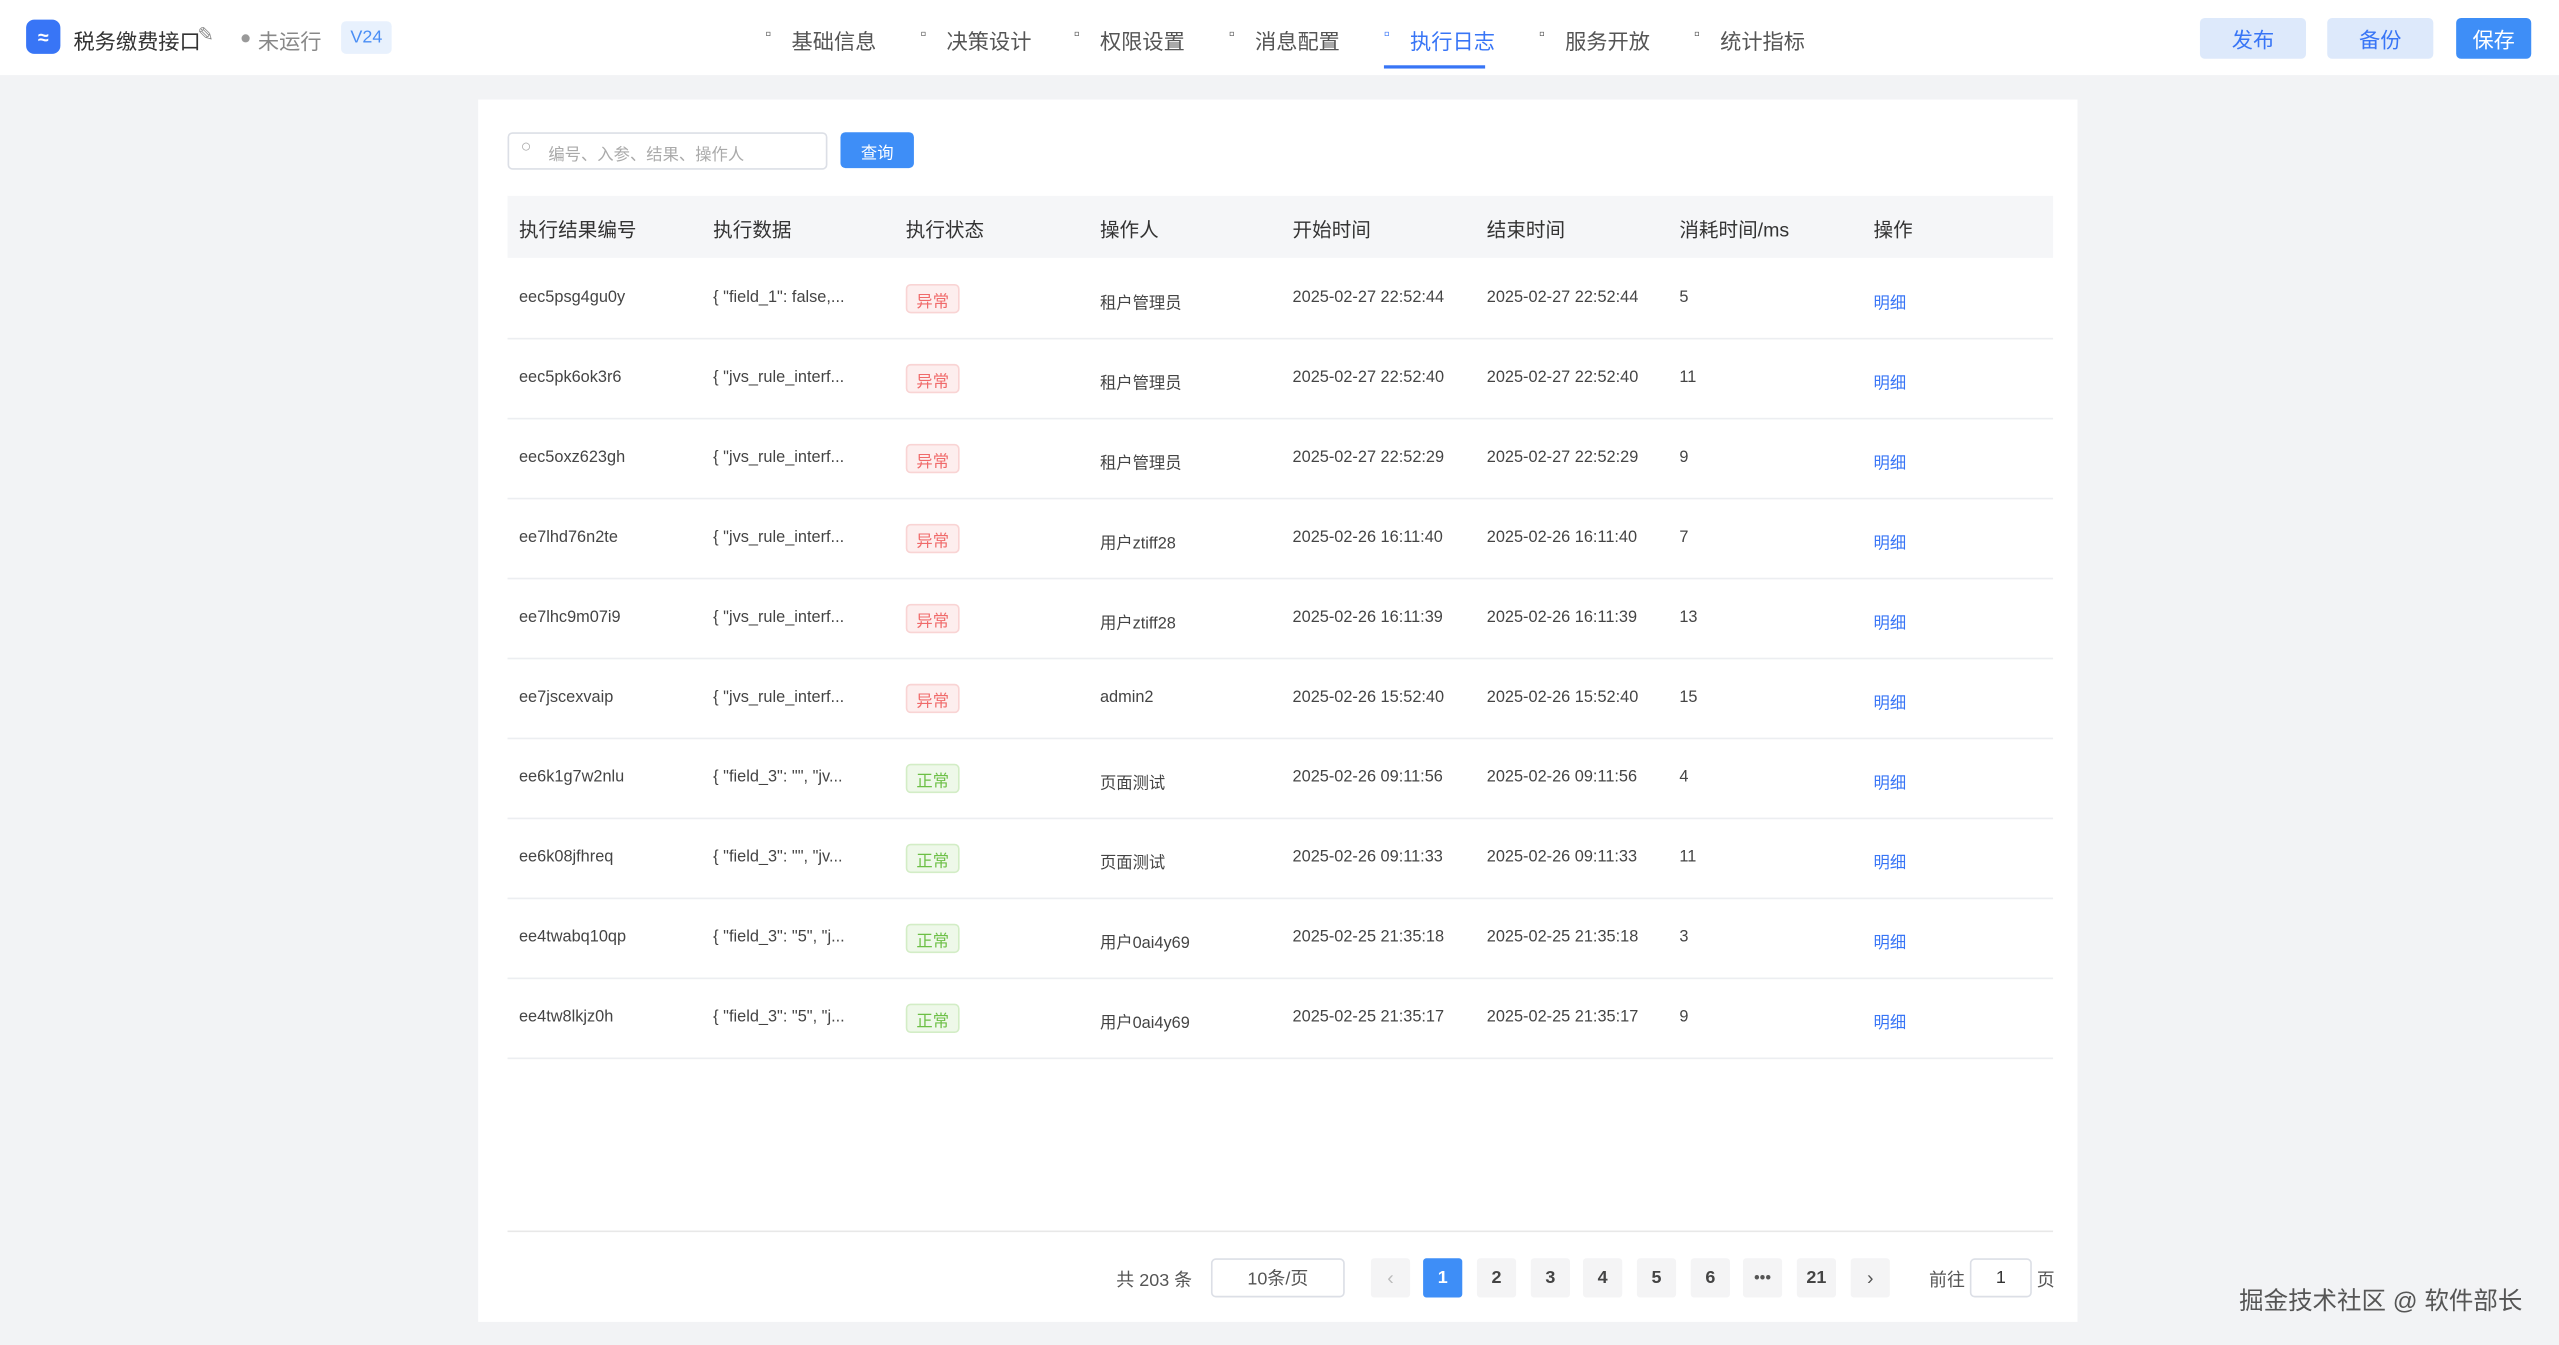 This screenshot has height=1345, width=2559. Describe the element at coordinates (2000, 1278) in the screenshot. I see `goto-input: 1` at that location.